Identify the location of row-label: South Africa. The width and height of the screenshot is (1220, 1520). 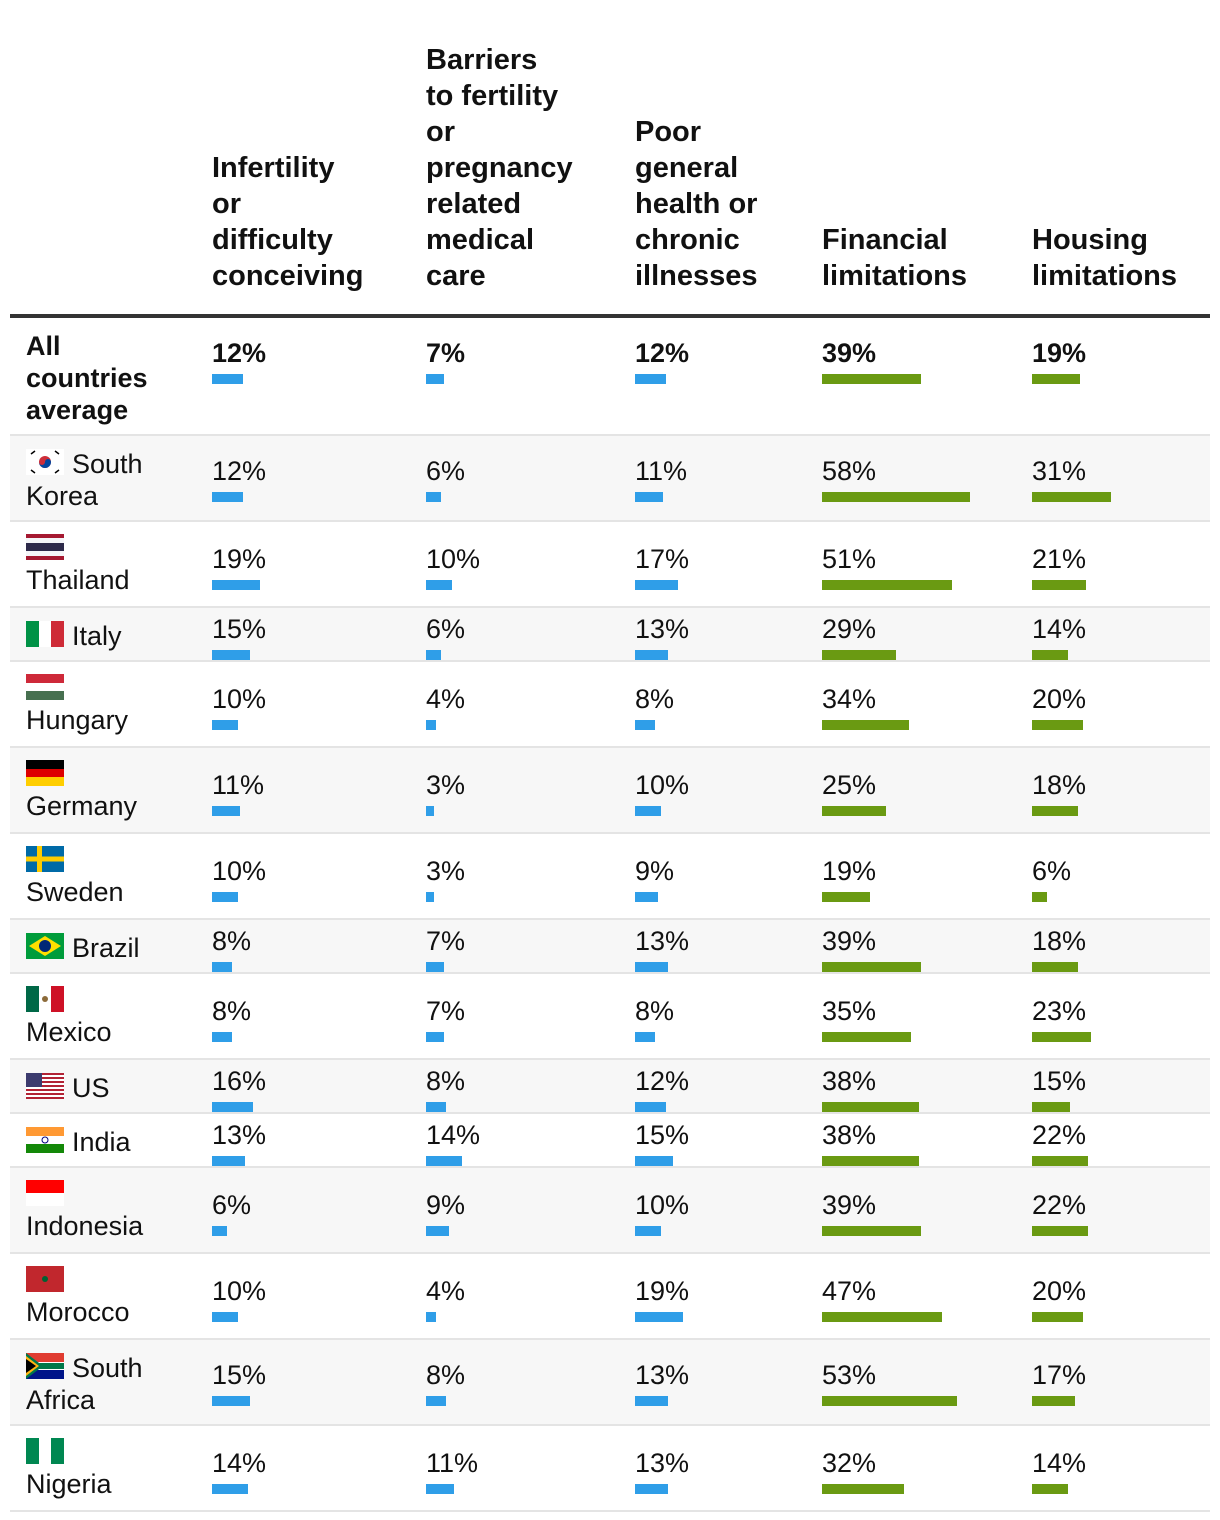
(84, 1384).